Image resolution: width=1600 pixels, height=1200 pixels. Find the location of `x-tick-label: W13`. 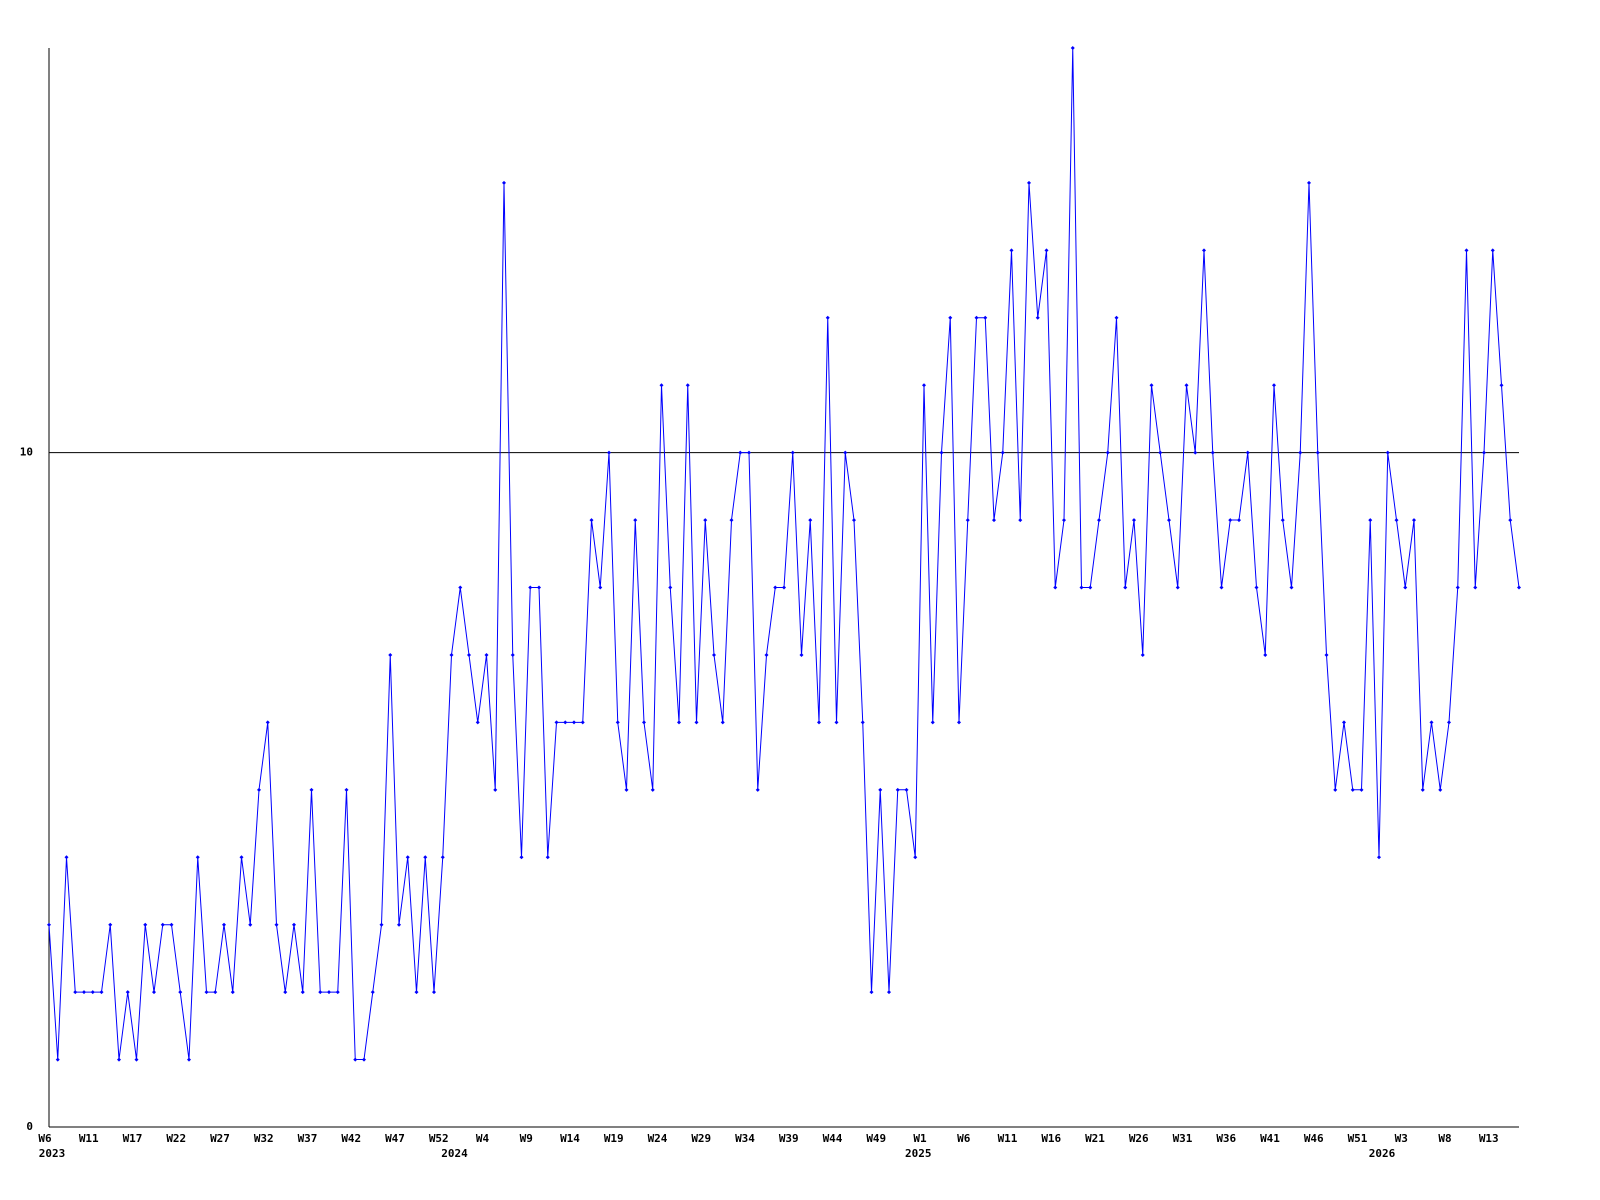

x-tick-label: W13 is located at coordinates (1489, 1138).